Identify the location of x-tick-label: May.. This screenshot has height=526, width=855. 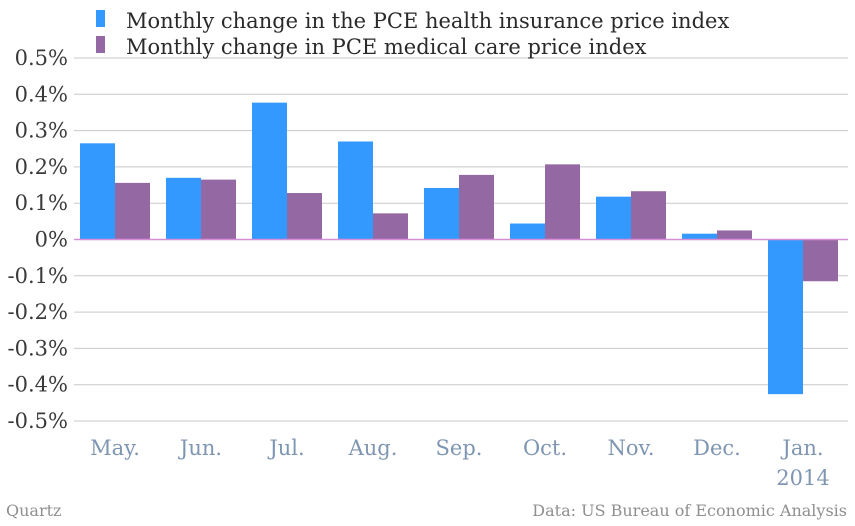
(115, 448).